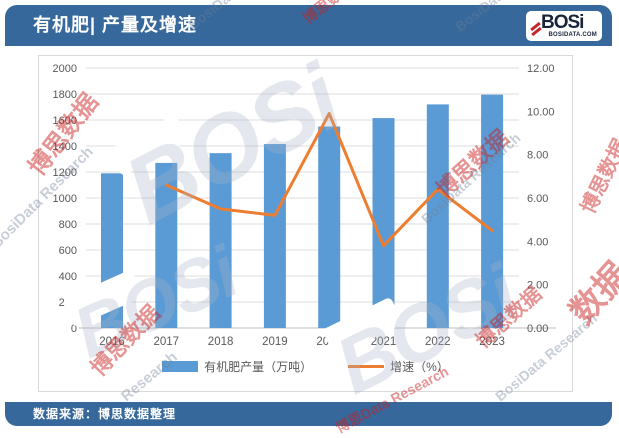  I want to click on y-axis-label-left: 400, so click(68, 277).